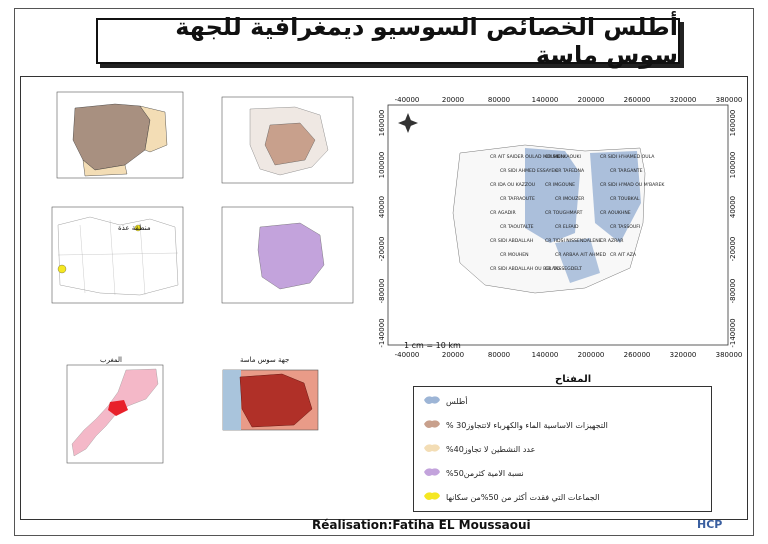  What do you see at coordinates (580, 255) in the screenshot?
I see `place-label: CR ARBAA AIT AHMED` at bounding box center [580, 255].